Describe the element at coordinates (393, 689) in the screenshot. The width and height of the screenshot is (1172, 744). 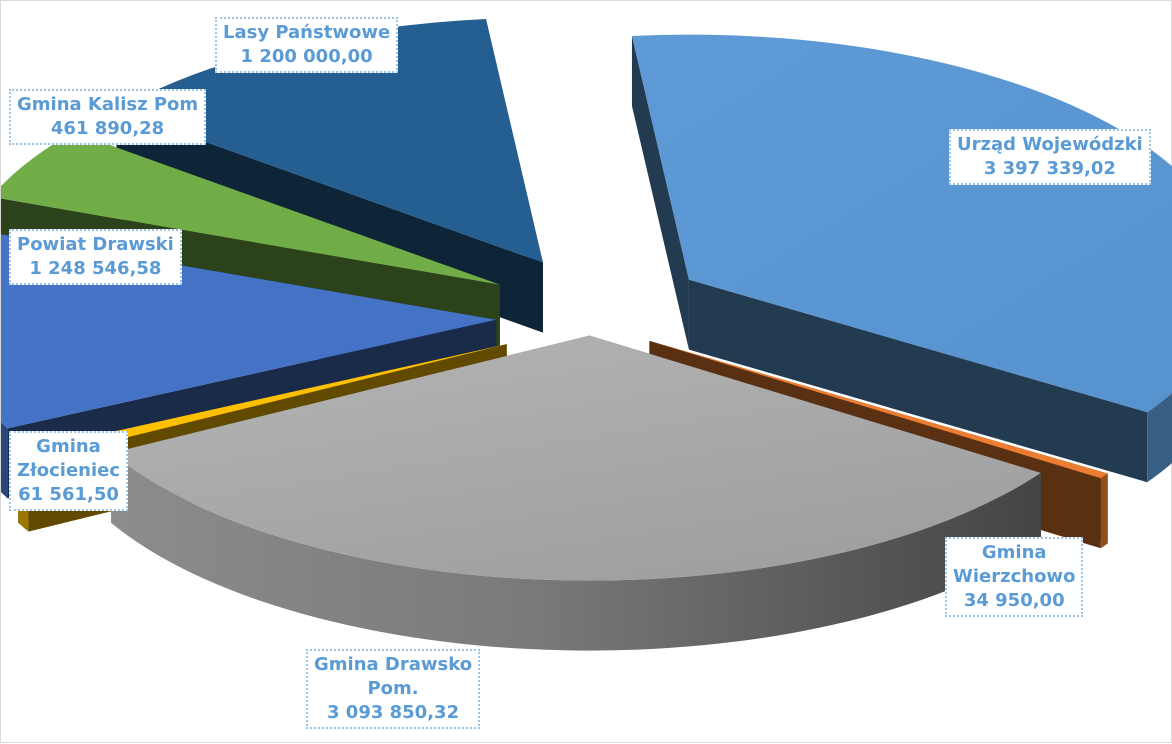
I see `data-label-gmina-drawsko-pom: Gmina Drawsko Pom. 3 093 850,32` at that location.